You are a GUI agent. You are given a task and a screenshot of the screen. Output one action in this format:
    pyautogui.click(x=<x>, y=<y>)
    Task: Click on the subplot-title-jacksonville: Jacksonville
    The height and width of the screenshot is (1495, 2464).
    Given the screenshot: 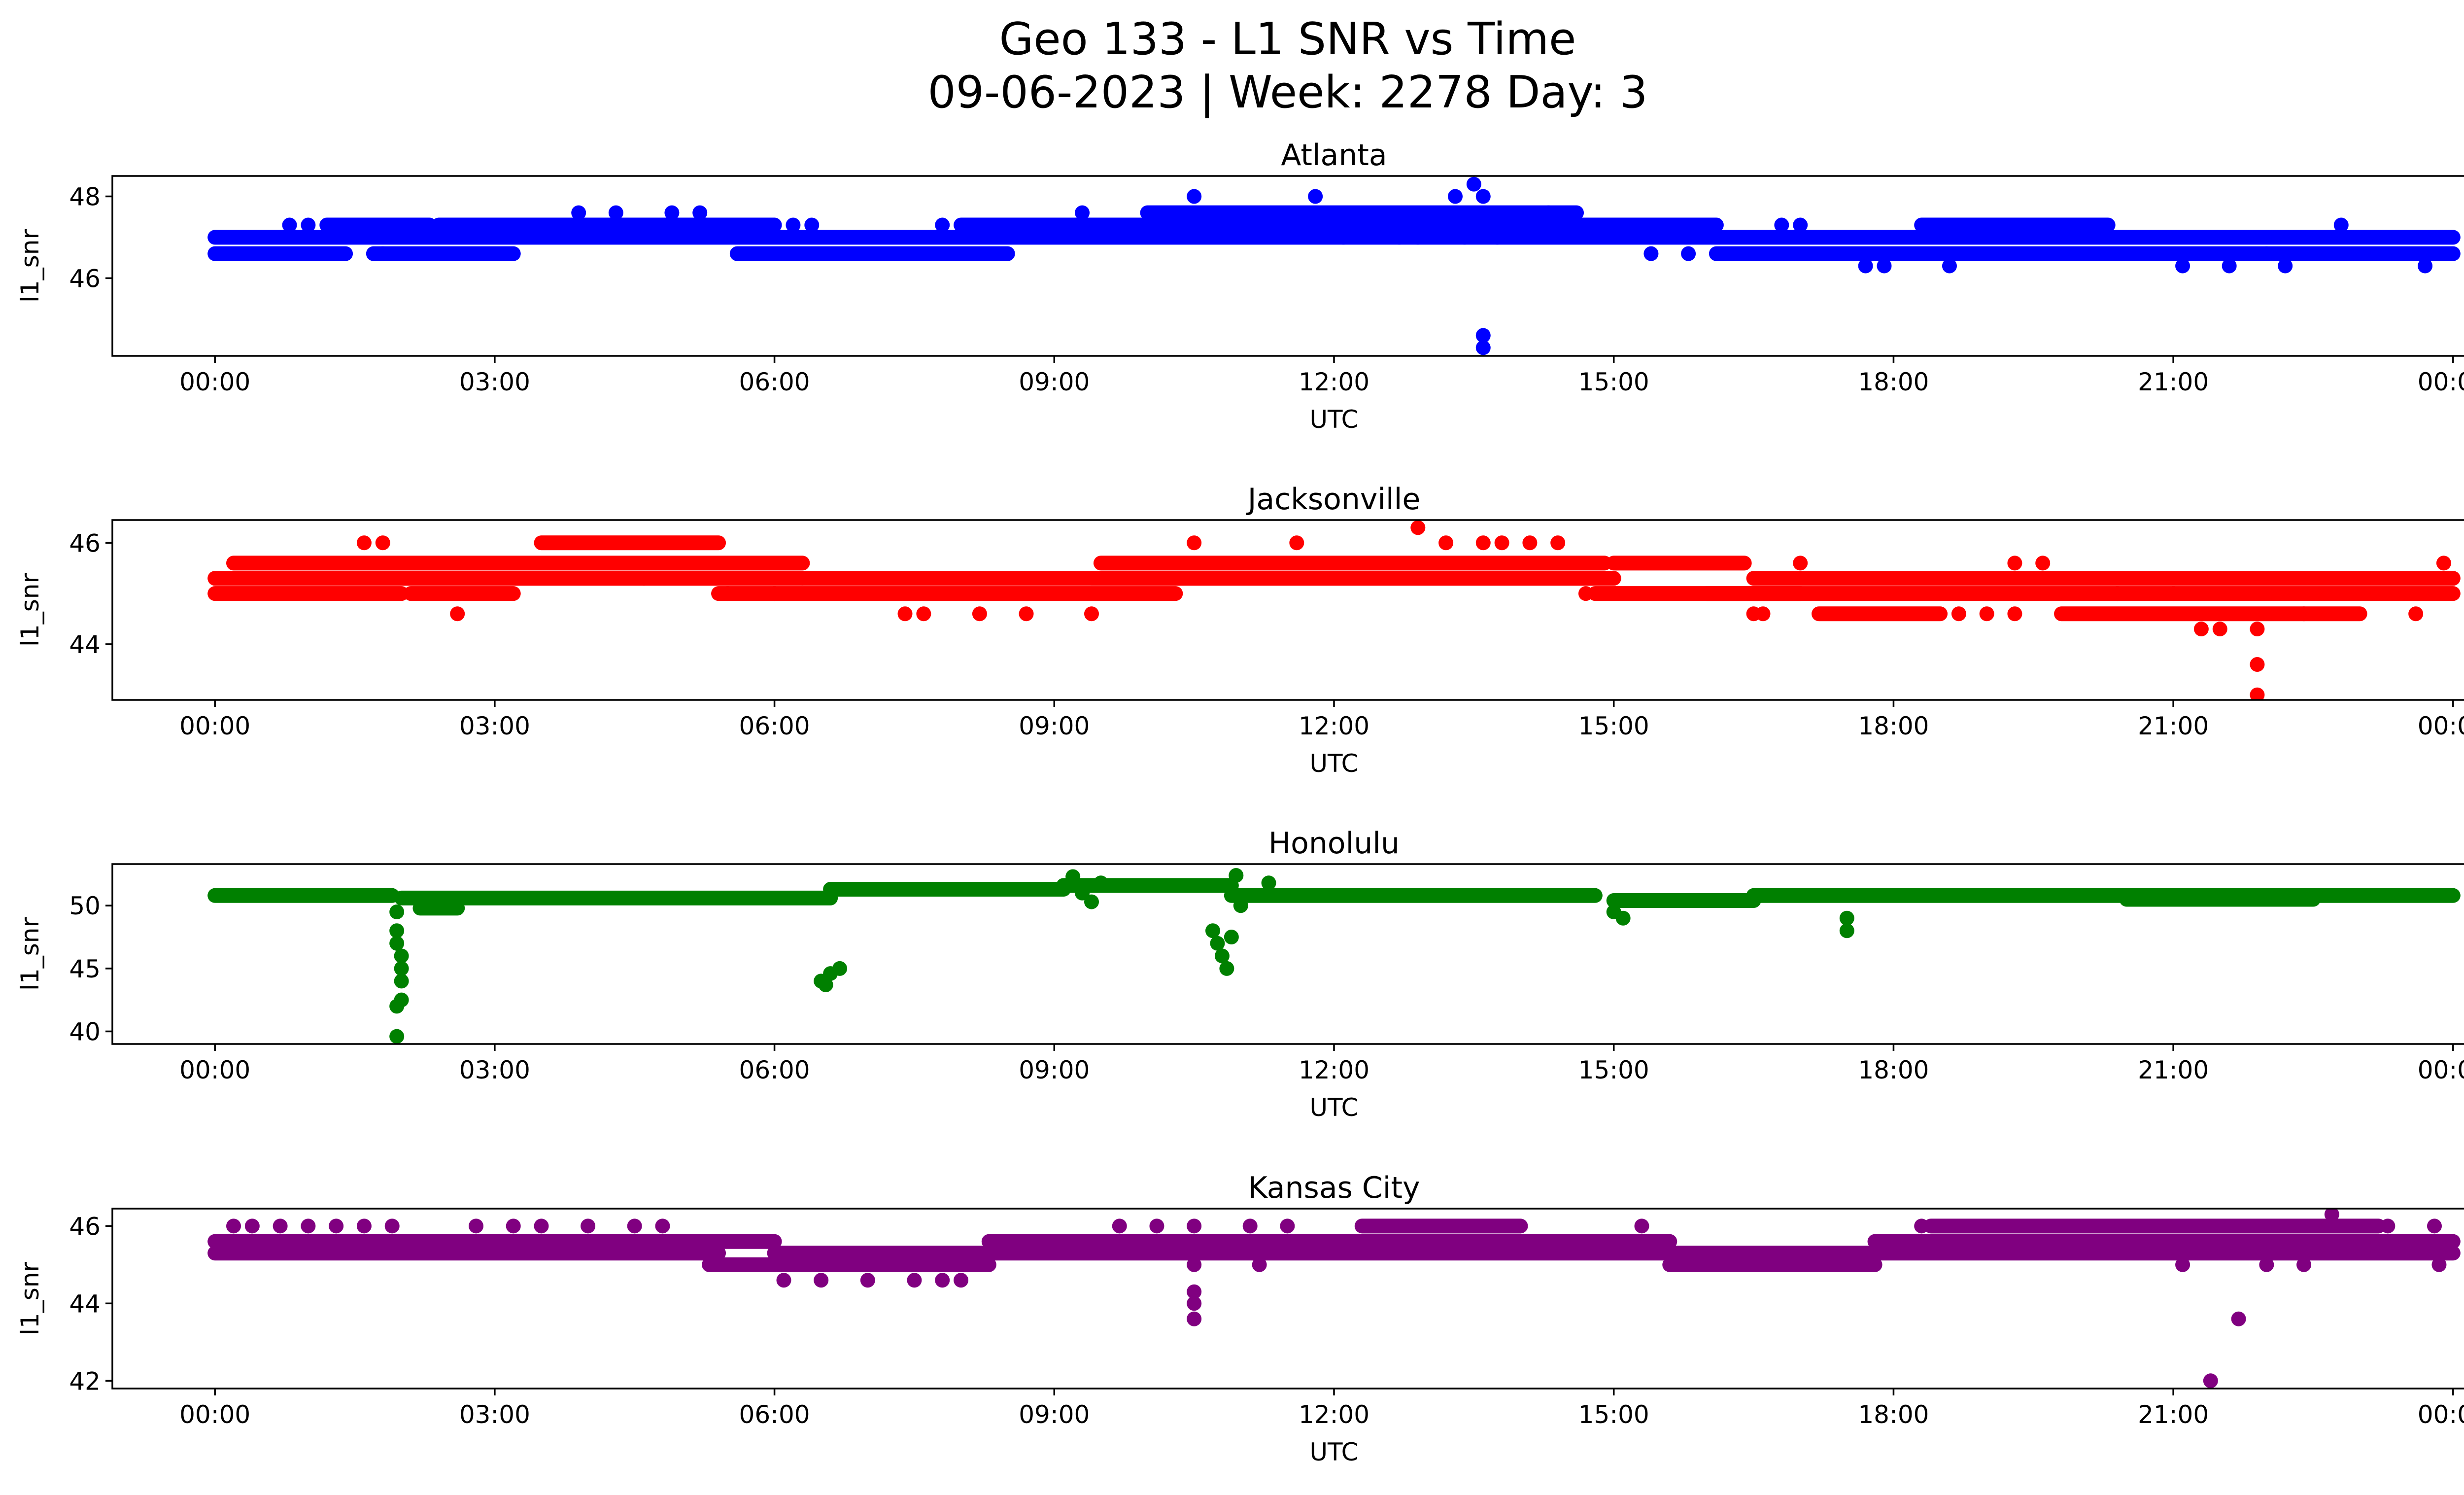 What is the action you would take?
    pyautogui.click(x=1333, y=499)
    